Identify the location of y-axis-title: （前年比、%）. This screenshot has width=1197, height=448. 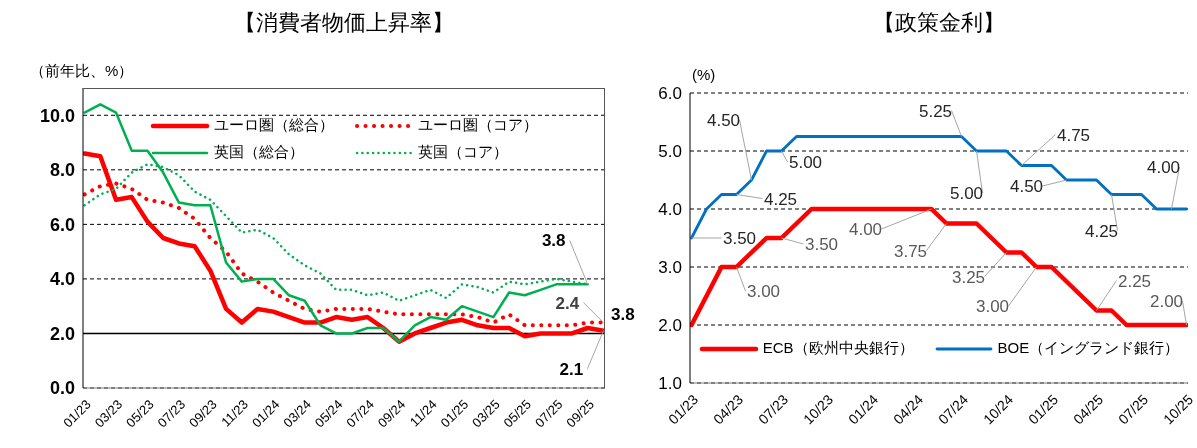
(82, 71).